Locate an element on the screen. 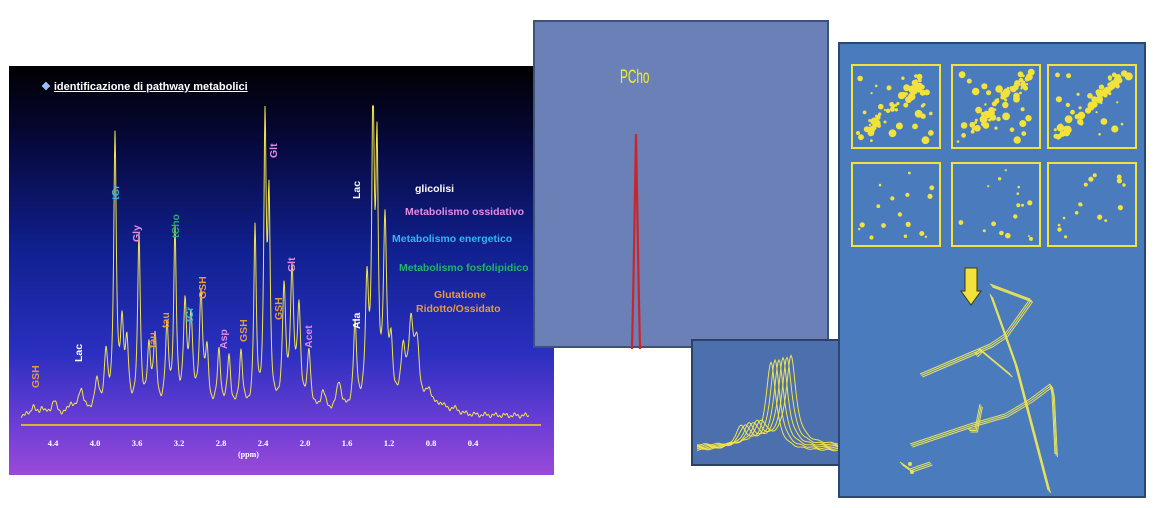  arrow-down-icon is located at coordinates (971, 286).